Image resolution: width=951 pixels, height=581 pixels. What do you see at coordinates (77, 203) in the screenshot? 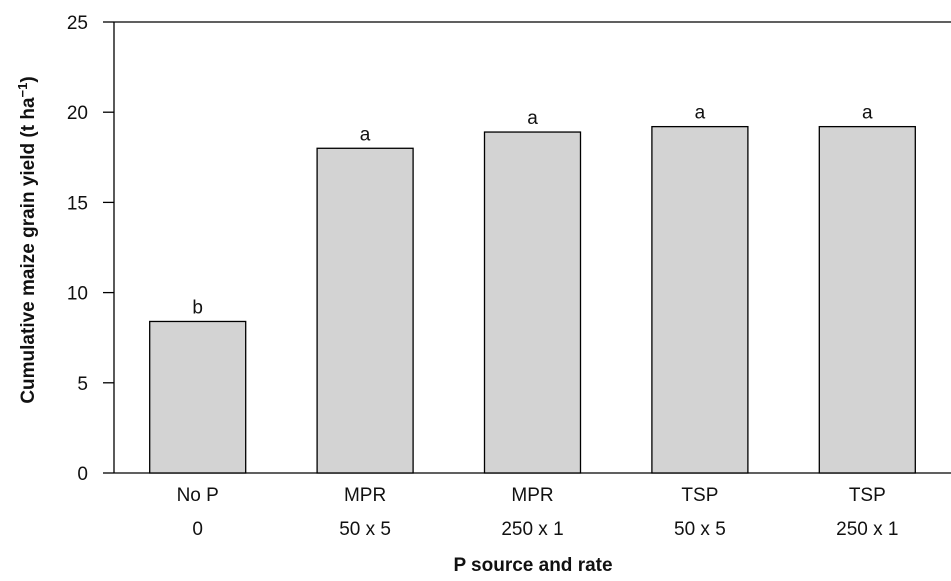
I see `y-tick-label: 15` at bounding box center [77, 203].